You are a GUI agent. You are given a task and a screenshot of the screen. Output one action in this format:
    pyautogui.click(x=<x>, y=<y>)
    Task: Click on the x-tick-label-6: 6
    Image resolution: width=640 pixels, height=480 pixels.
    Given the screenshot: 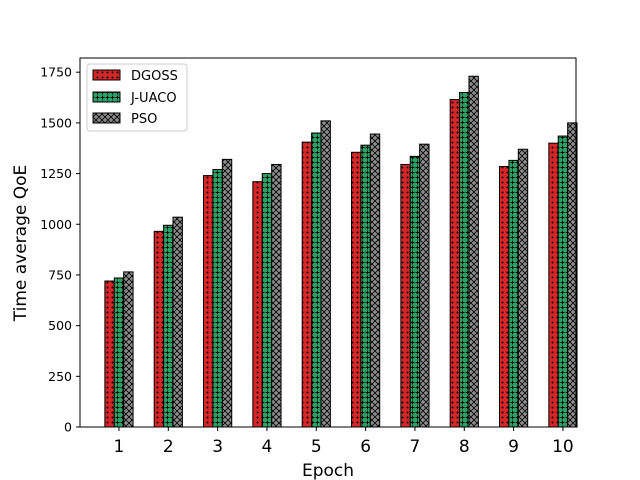 What is the action you would take?
    pyautogui.click(x=365, y=447)
    